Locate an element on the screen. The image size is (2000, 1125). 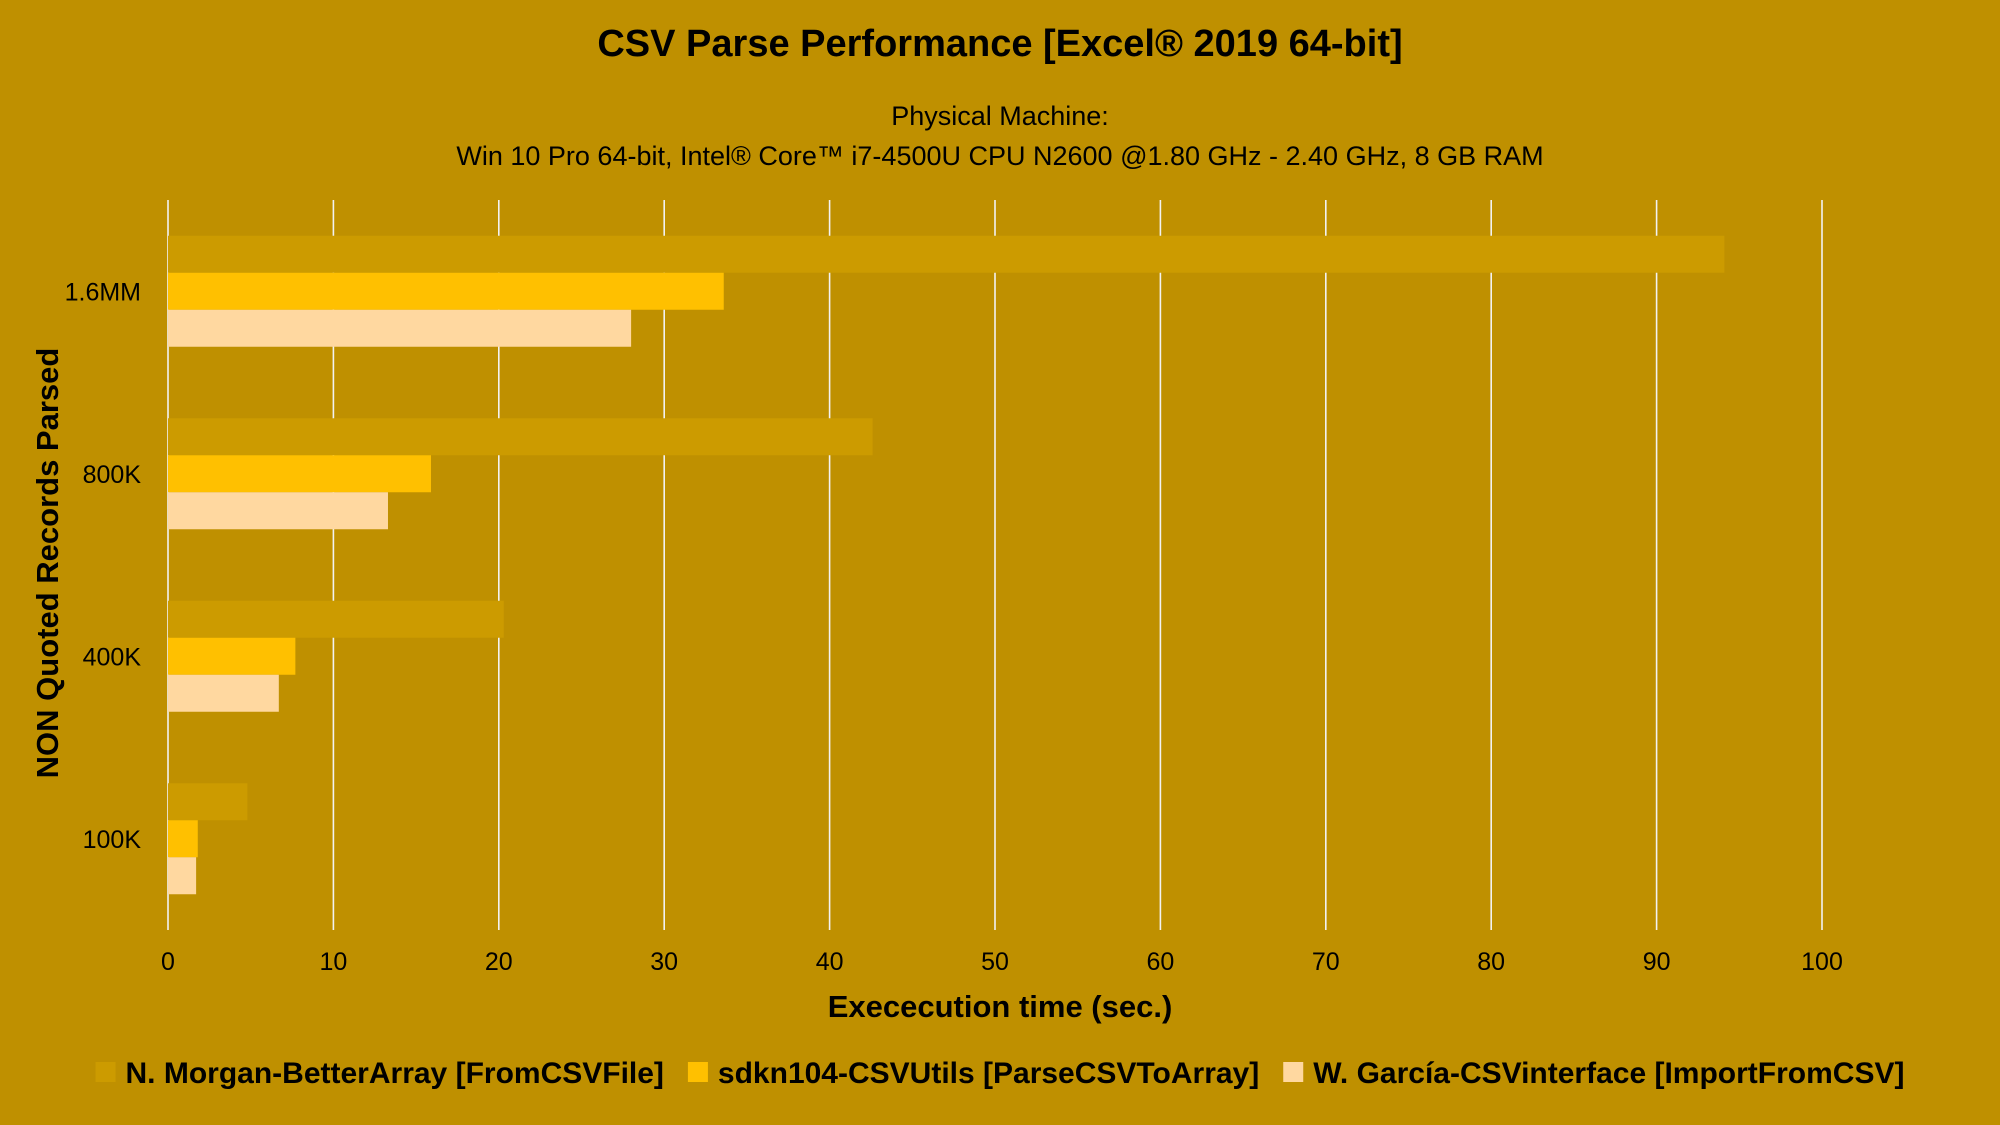
legend-label: N. Morgan-BetterArray [FromCSVFile] is located at coordinates (395, 1073).